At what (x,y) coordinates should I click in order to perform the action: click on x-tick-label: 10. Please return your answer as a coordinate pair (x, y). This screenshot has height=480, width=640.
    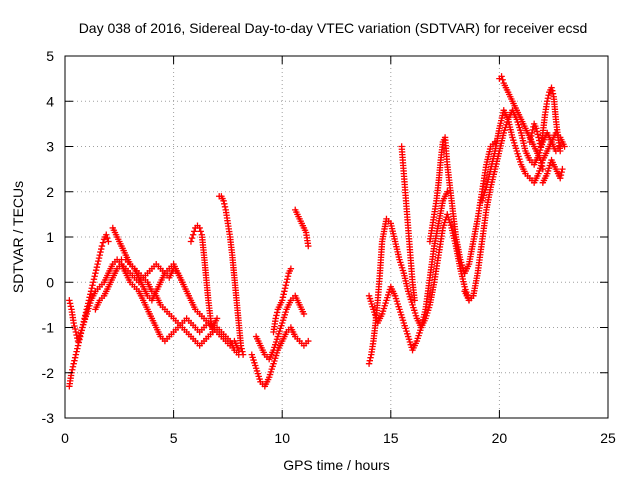
    Looking at the image, I should click on (282, 438).